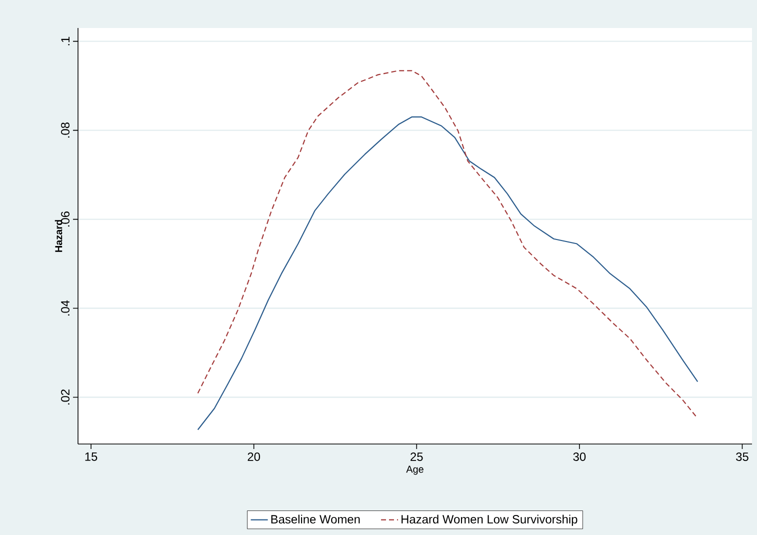 This screenshot has height=535, width=757. I want to click on y-tick-label: .06, so click(65, 219).